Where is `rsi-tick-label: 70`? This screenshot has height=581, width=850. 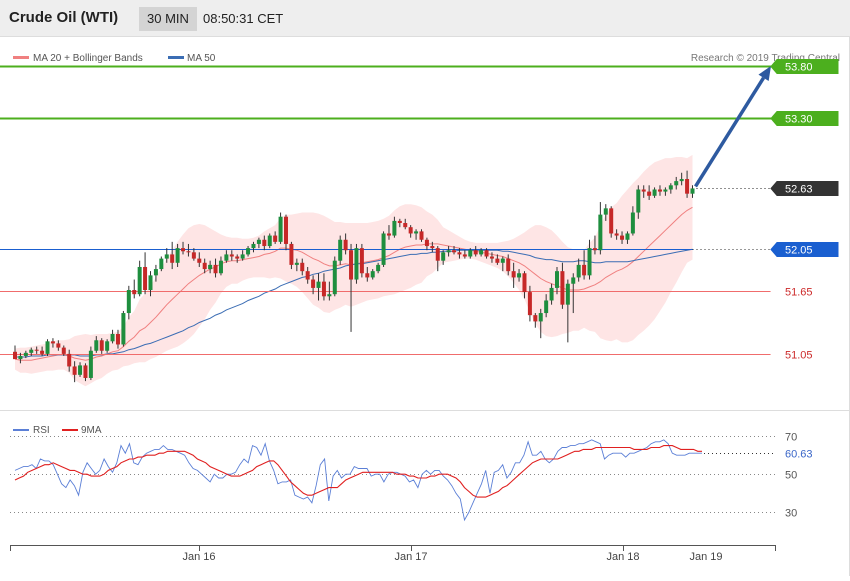
rsi-tick-label: 70 is located at coordinates (791, 438).